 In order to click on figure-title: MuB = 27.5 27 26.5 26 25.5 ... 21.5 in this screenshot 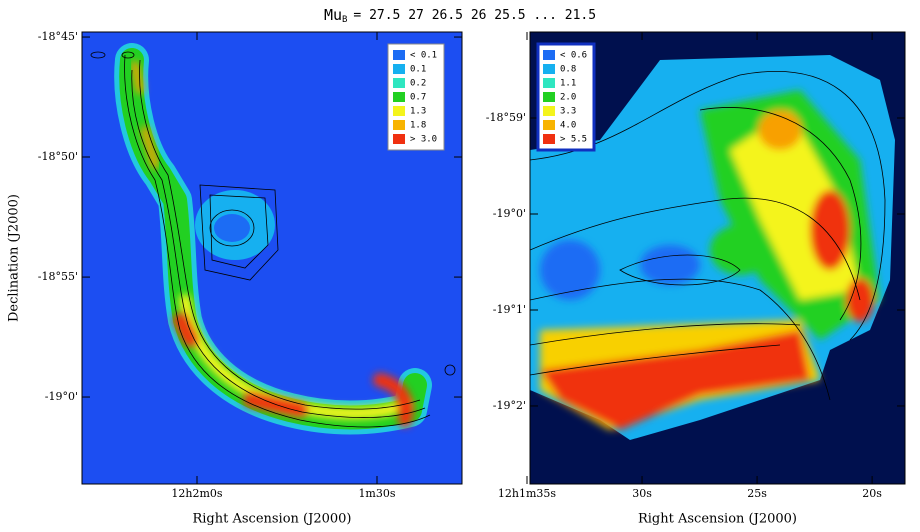, I will do `click(460, 15)`.